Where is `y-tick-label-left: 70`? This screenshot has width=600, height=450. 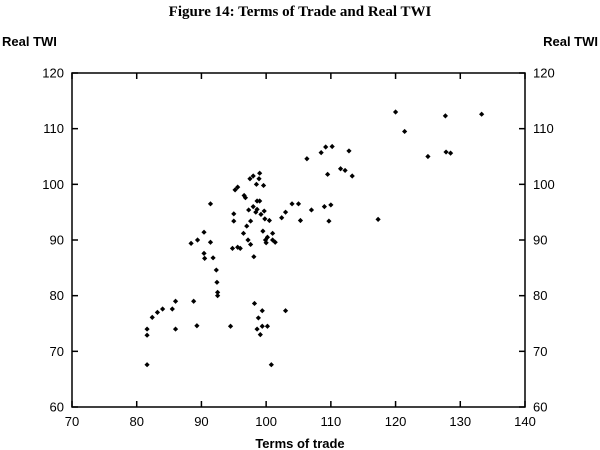 y-tick-label-left: 70 is located at coordinates (57, 351).